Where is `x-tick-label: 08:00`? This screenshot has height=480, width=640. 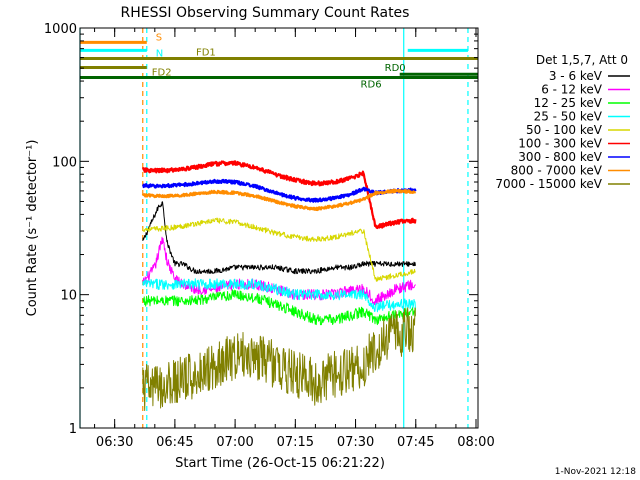 x-tick-label: 08:00 is located at coordinates (475, 442).